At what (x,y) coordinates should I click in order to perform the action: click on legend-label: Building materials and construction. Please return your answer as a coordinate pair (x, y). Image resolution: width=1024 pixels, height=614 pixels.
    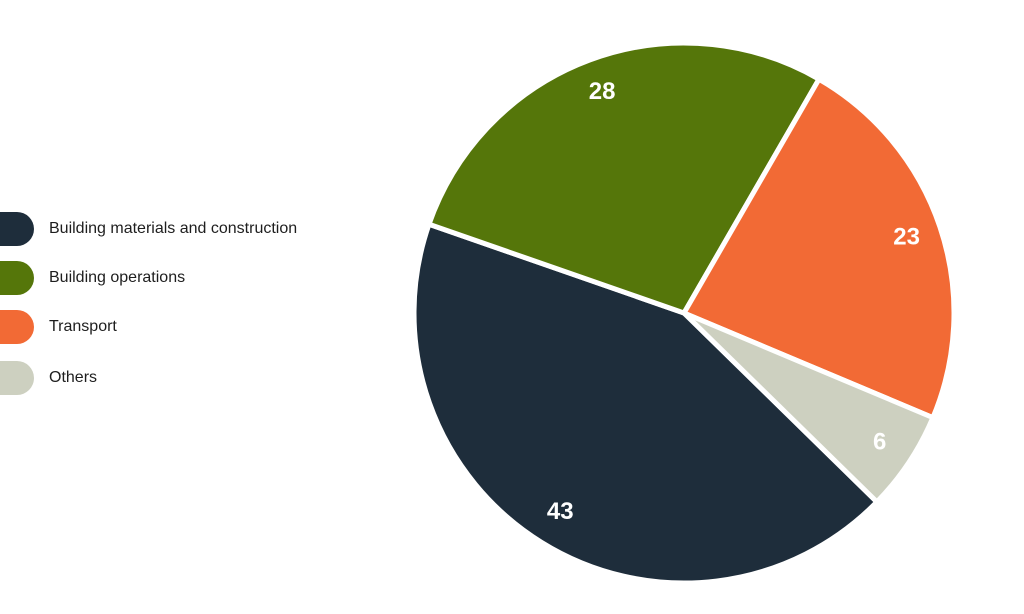
    Looking at the image, I should click on (173, 228).